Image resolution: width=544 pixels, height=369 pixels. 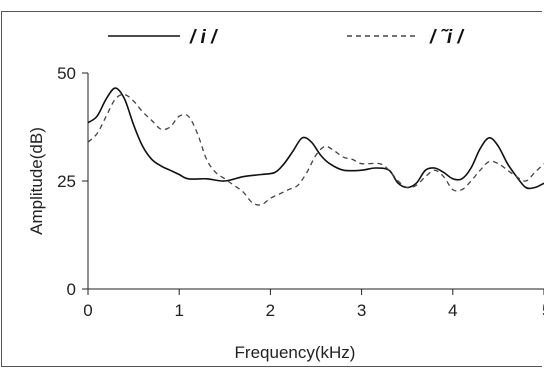 I want to click on y-ticks: 0 25 50, so click(x=72, y=181).